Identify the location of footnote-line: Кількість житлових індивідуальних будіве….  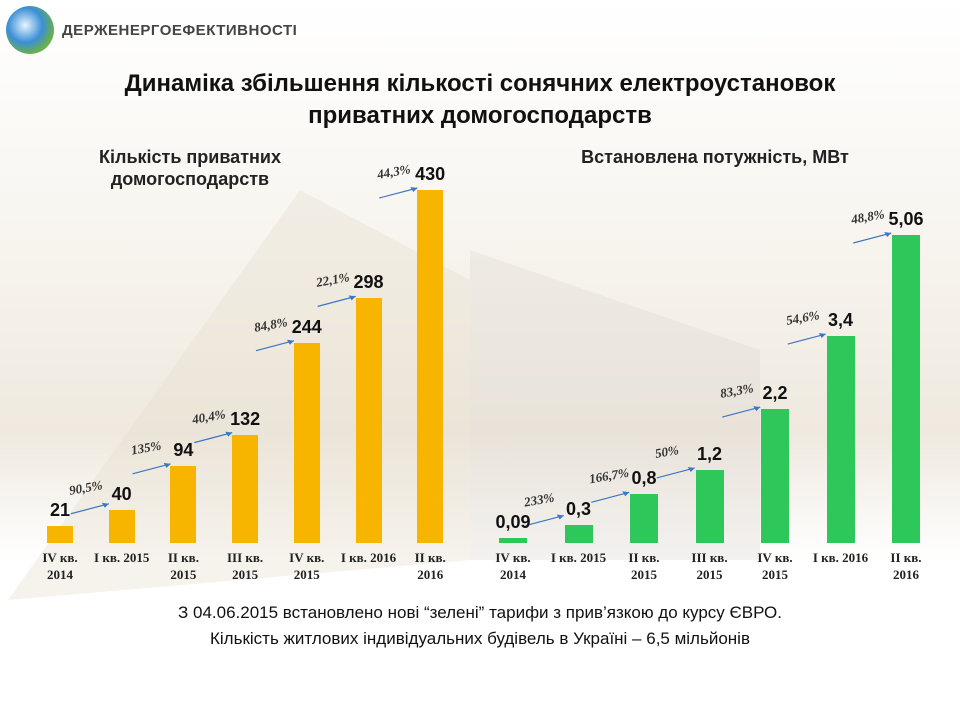
(480, 638).